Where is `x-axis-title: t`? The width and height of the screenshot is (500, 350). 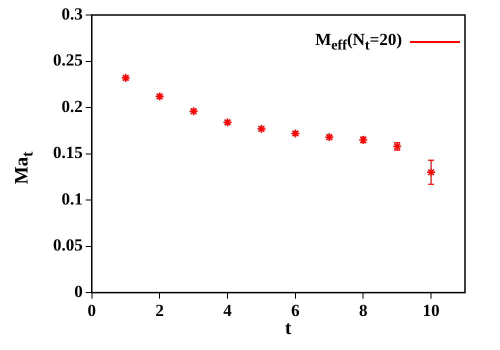 x-axis-title: t is located at coordinates (288, 329).